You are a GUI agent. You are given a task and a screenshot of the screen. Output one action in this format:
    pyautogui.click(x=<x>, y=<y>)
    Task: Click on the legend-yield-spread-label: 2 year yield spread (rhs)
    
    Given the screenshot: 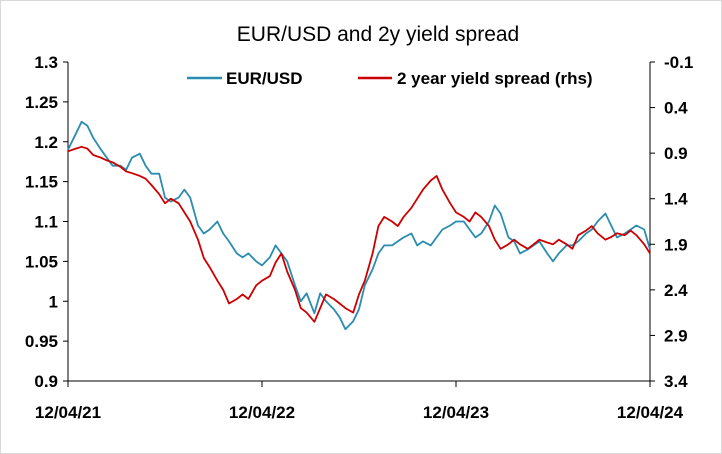 What is the action you would take?
    pyautogui.click(x=495, y=78)
    